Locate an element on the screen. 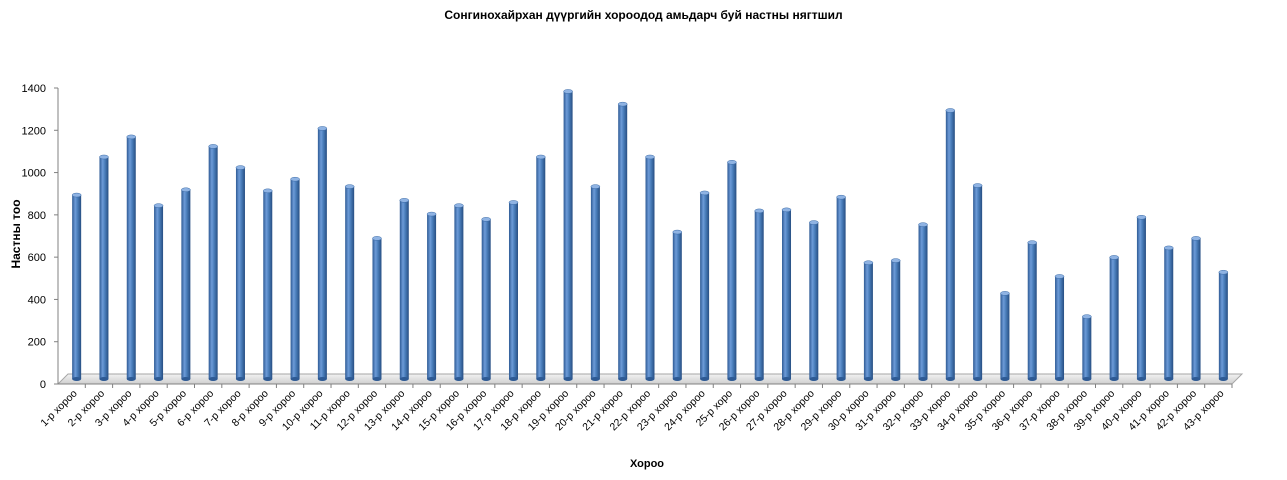  y-tick-label: 1400 is located at coordinates (34, 89).